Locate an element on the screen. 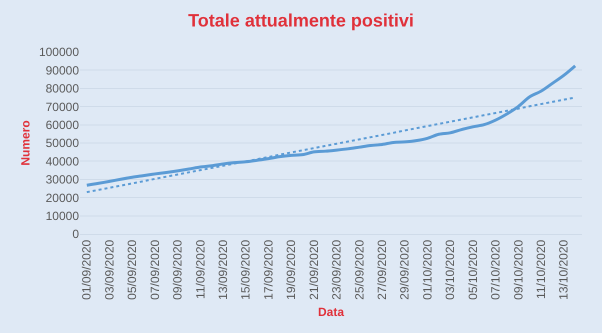 The image size is (602, 333). y-tick-label: 40000 is located at coordinates (63, 161).